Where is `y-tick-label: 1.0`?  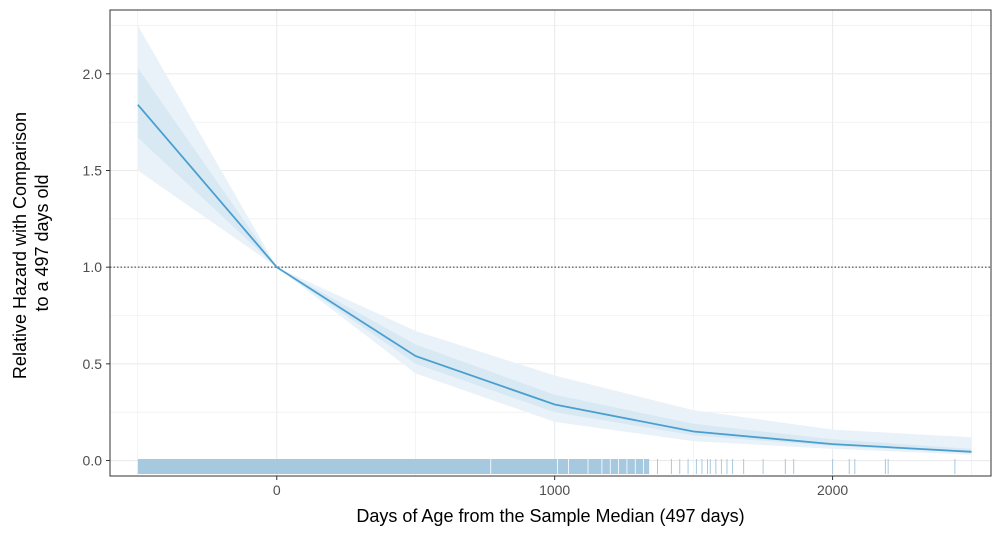 y-tick-label: 1.0 is located at coordinates (93, 267).